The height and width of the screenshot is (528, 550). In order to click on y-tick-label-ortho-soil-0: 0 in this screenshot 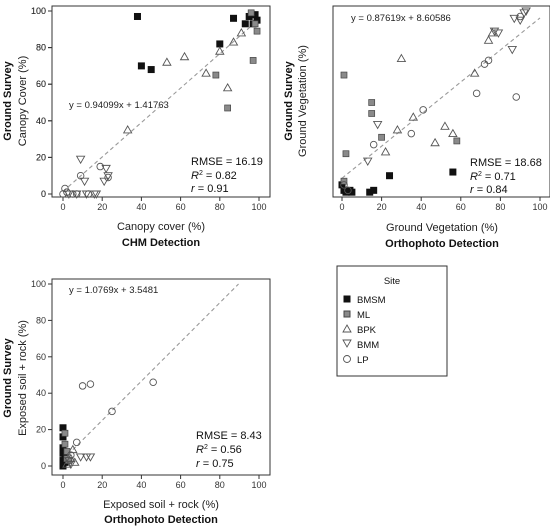, I will do `click(43, 466)`.